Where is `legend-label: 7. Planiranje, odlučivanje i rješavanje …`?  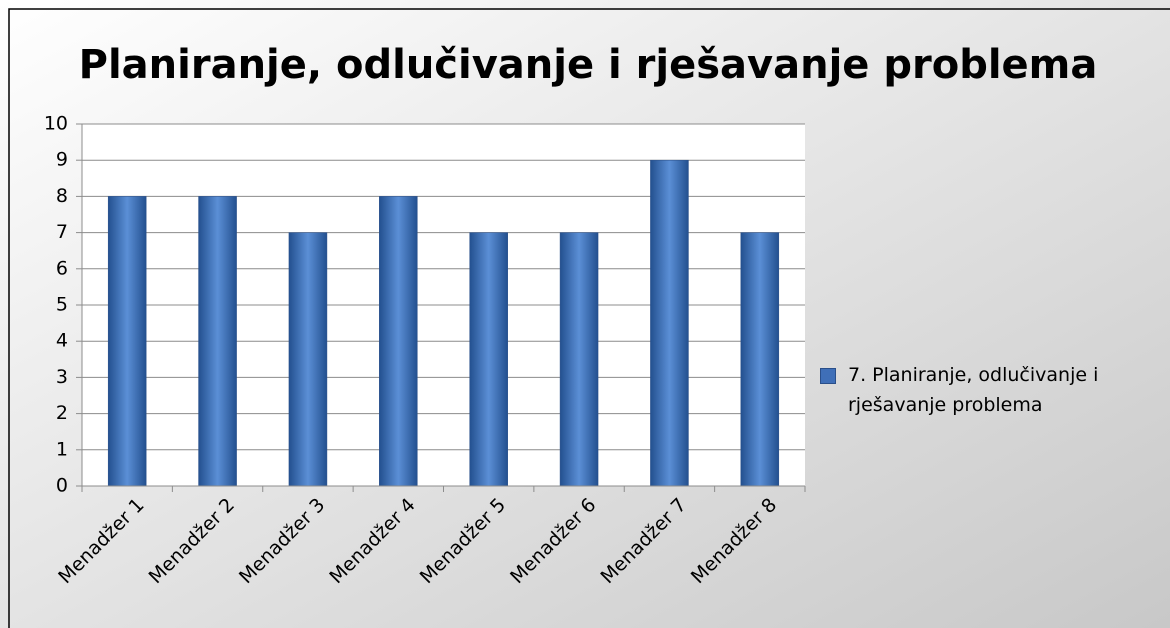 legend-label: 7. Planiranje, odlučivanje i rješavanje … is located at coordinates (973, 390).